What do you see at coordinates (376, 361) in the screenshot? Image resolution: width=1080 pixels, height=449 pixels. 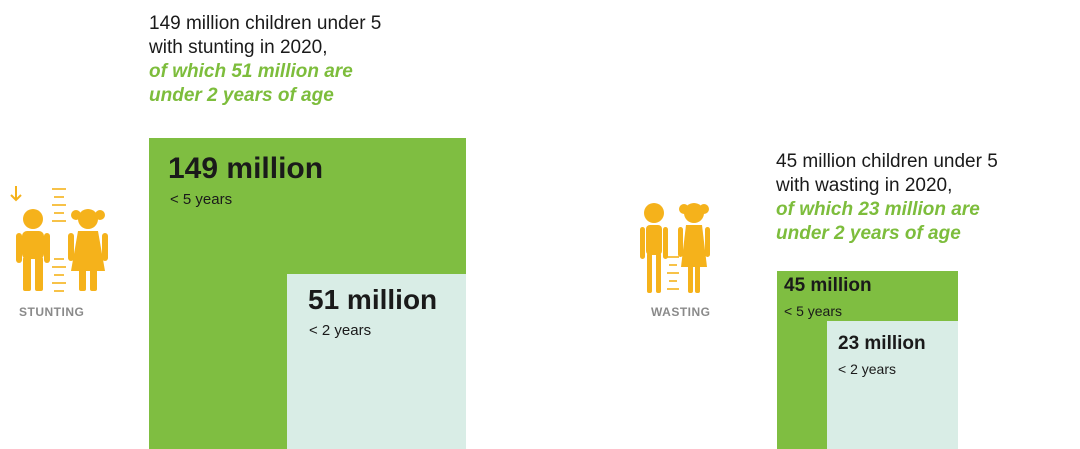 I see `stunting-under2-square` at bounding box center [376, 361].